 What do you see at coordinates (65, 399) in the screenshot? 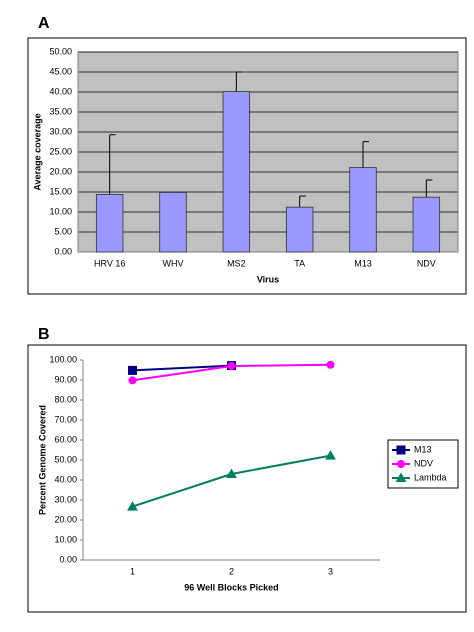
I see `y-tick-label: 80.00` at bounding box center [65, 399].